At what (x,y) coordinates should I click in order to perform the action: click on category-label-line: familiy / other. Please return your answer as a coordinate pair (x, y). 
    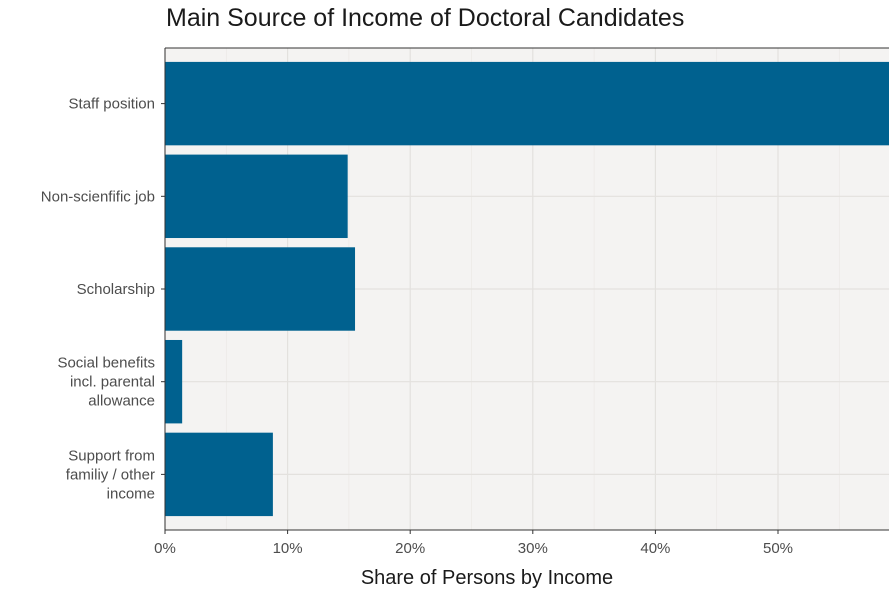
    Looking at the image, I should click on (110, 474).